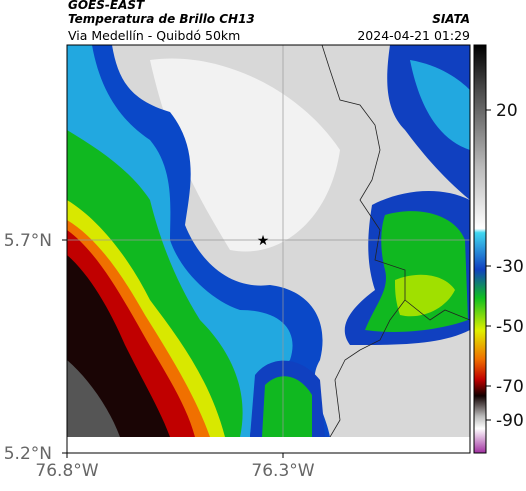 The height and width of the screenshot is (491, 526). What do you see at coordinates (510, 267) in the screenshot?
I see `colorbar-tick-label: -30` at bounding box center [510, 267].